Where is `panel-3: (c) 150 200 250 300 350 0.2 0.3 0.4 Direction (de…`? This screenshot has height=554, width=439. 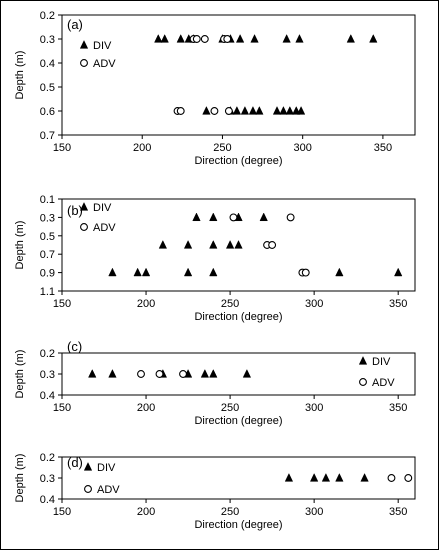
panel-3: (c) 150 200 250 300 350 0.2 0.3 0.4 Direction (de… is located at coordinates (215, 383).